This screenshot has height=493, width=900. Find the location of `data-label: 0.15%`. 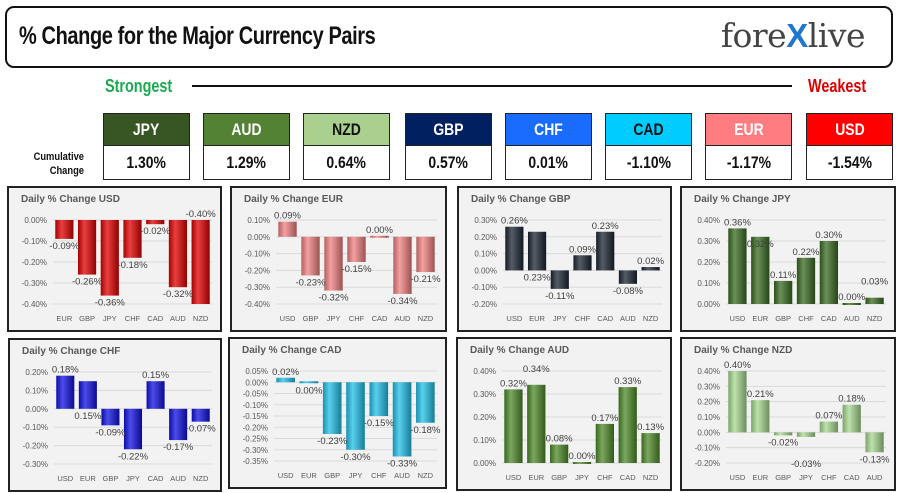

data-label: 0.15% is located at coordinates (87, 416).